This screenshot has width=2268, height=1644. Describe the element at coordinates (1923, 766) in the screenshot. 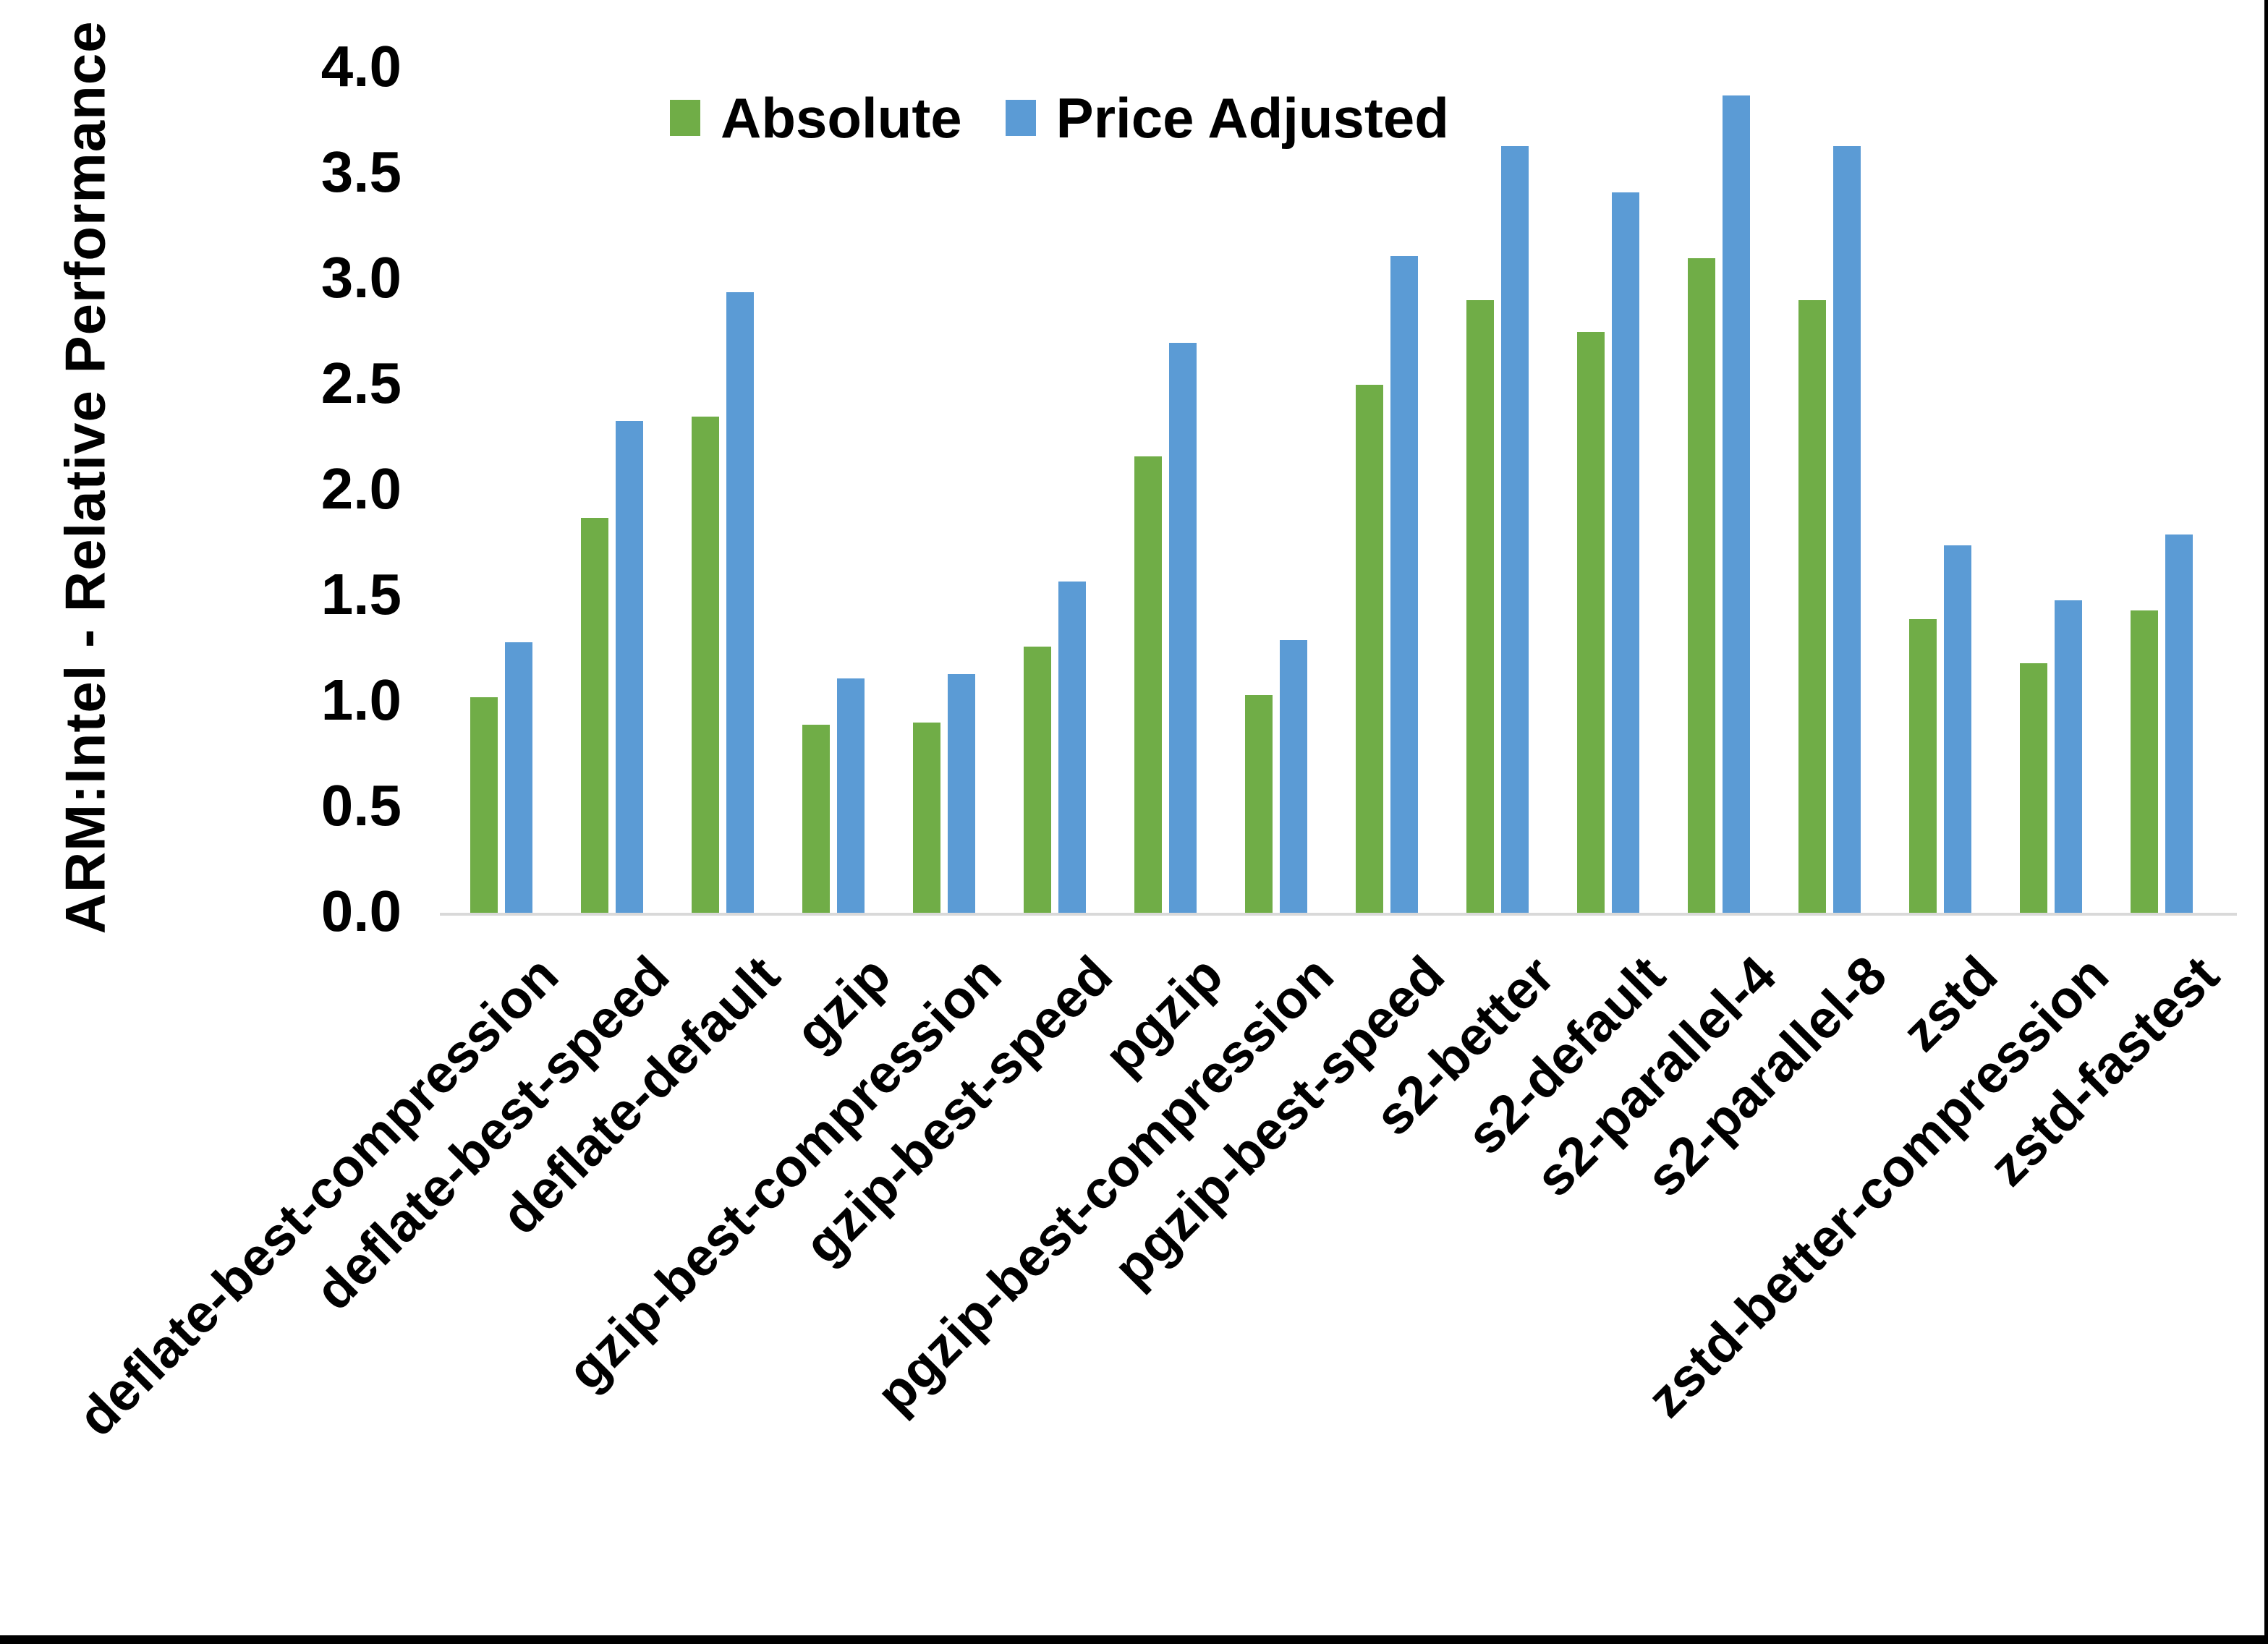

I see `bar-absolute-zstd` at that location.